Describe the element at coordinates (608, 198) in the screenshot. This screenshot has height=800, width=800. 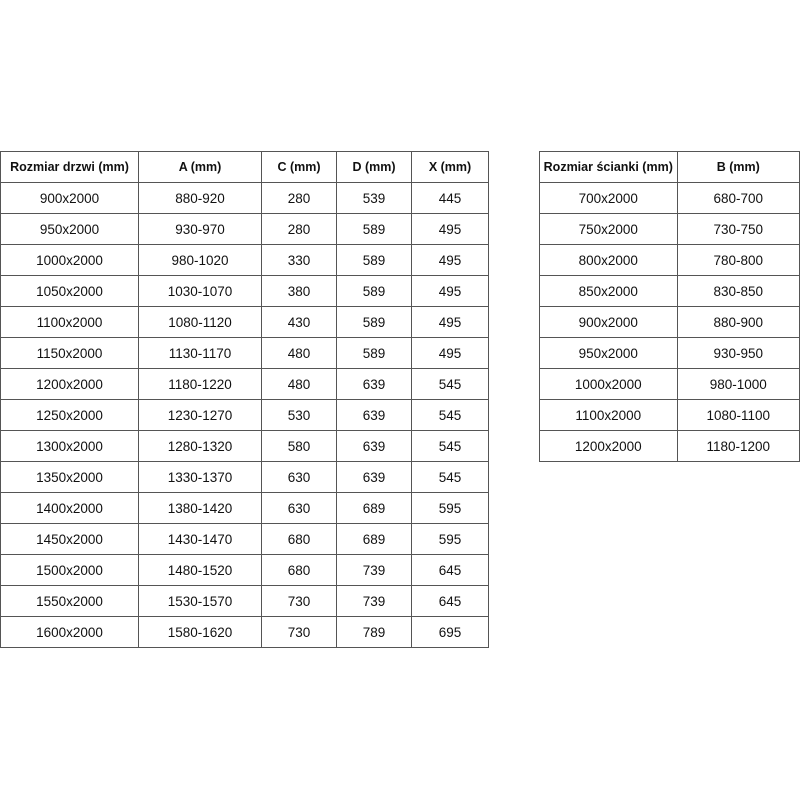
I see `table-cell: 700x2000` at that location.